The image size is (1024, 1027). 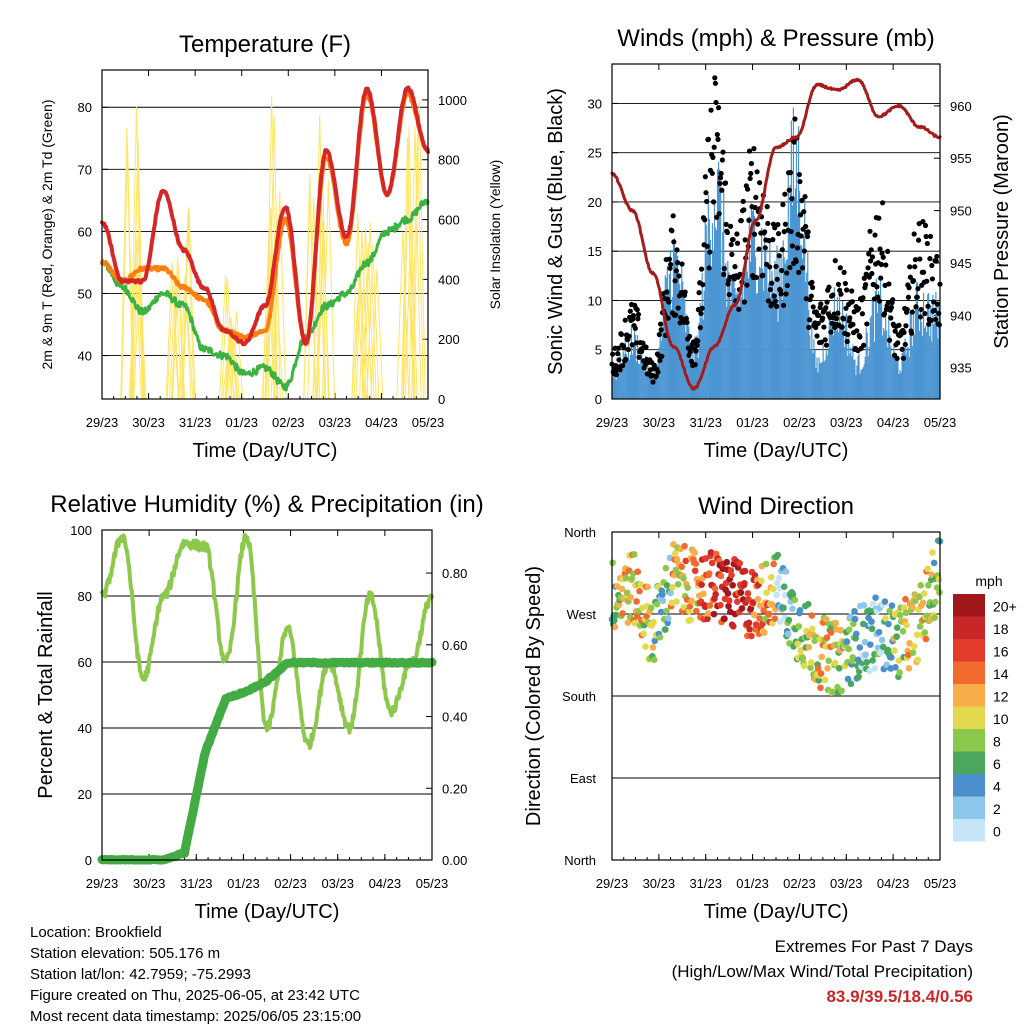 I want to click on y-axis-label: Direction (Colored By Speed), so click(x=534, y=696).